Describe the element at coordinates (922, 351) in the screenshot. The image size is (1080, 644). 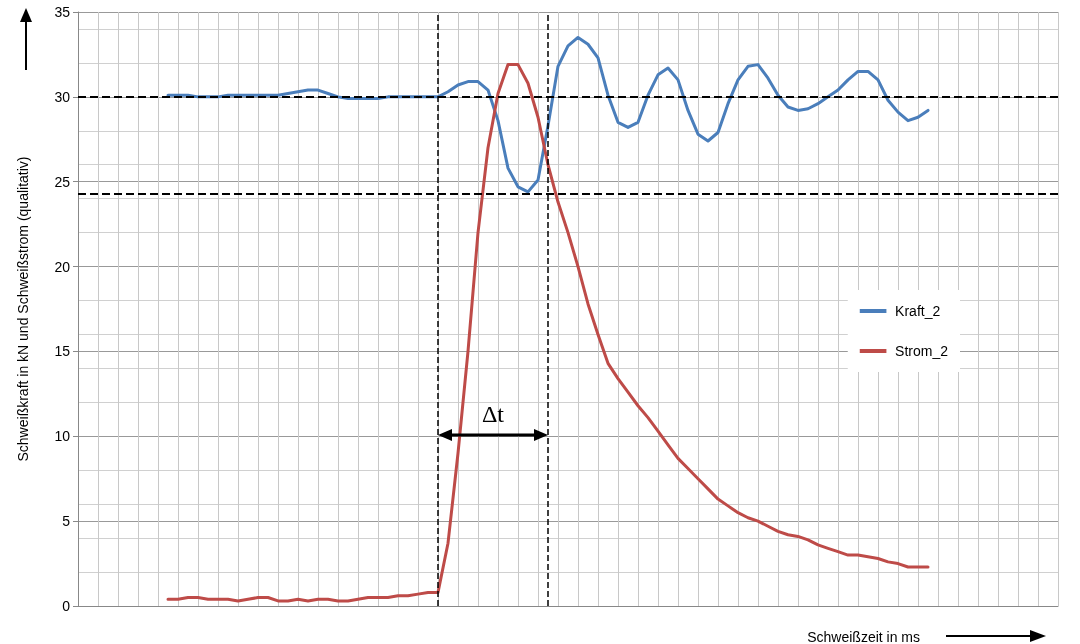
I see `legend-label: Strom_2` at that location.